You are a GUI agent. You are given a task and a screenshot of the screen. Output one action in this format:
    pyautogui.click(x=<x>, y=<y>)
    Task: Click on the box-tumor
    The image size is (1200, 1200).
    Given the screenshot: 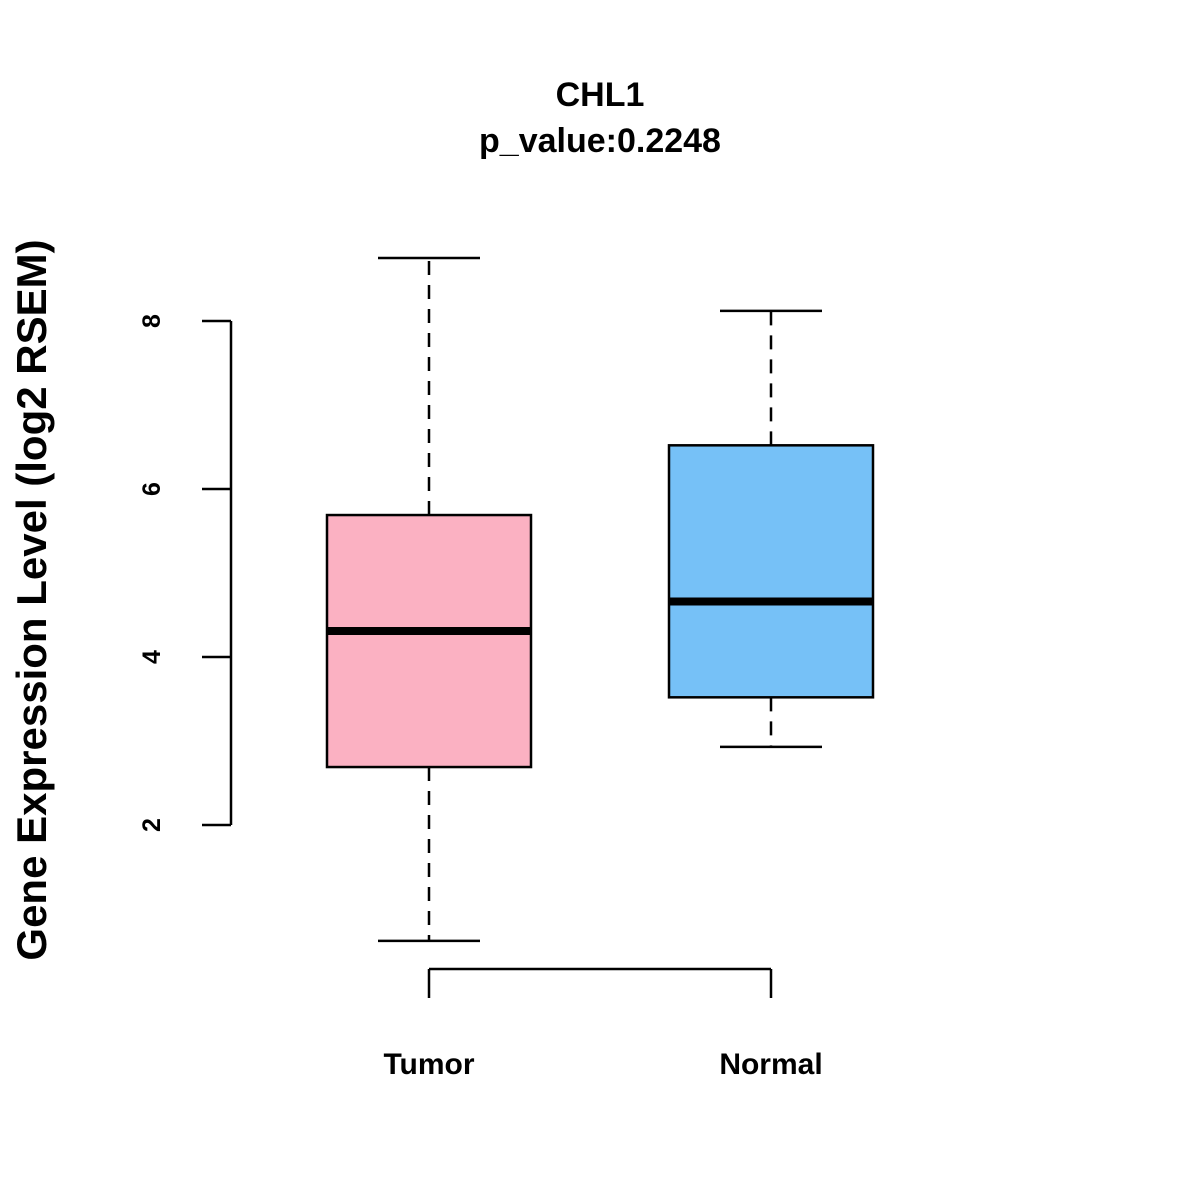 What is the action you would take?
    pyautogui.click(x=429, y=599)
    